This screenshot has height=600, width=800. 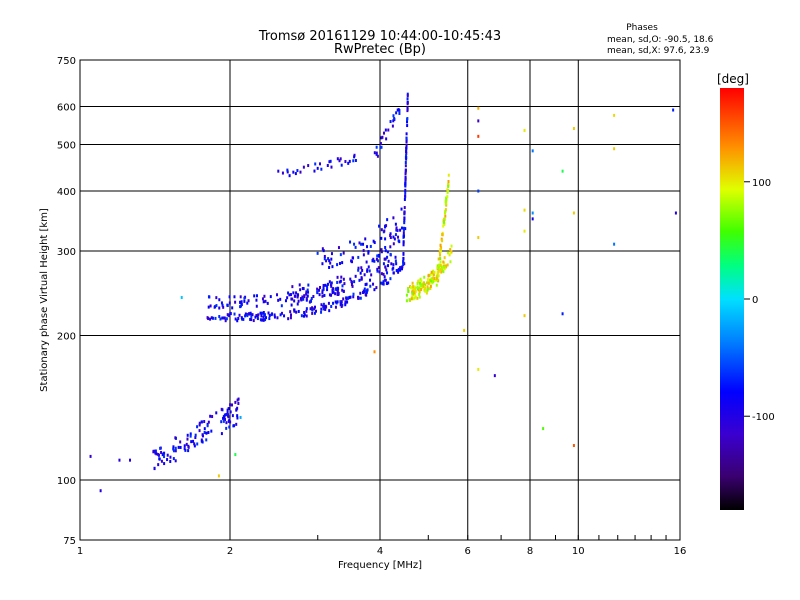 I want to click on y-tick-label: 500, so click(x=66, y=146).